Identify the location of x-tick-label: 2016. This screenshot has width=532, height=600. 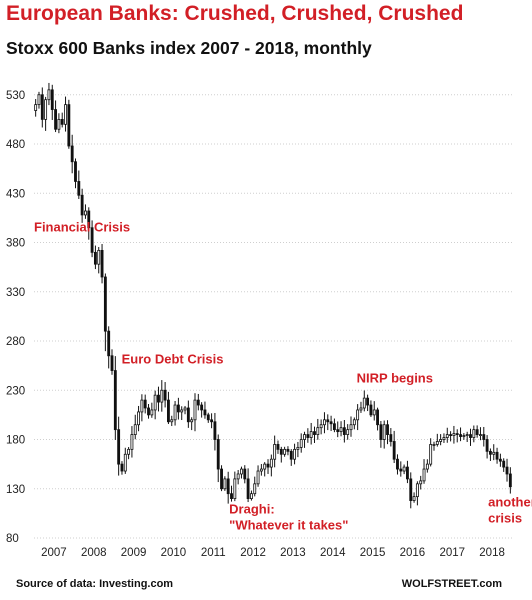
(413, 553).